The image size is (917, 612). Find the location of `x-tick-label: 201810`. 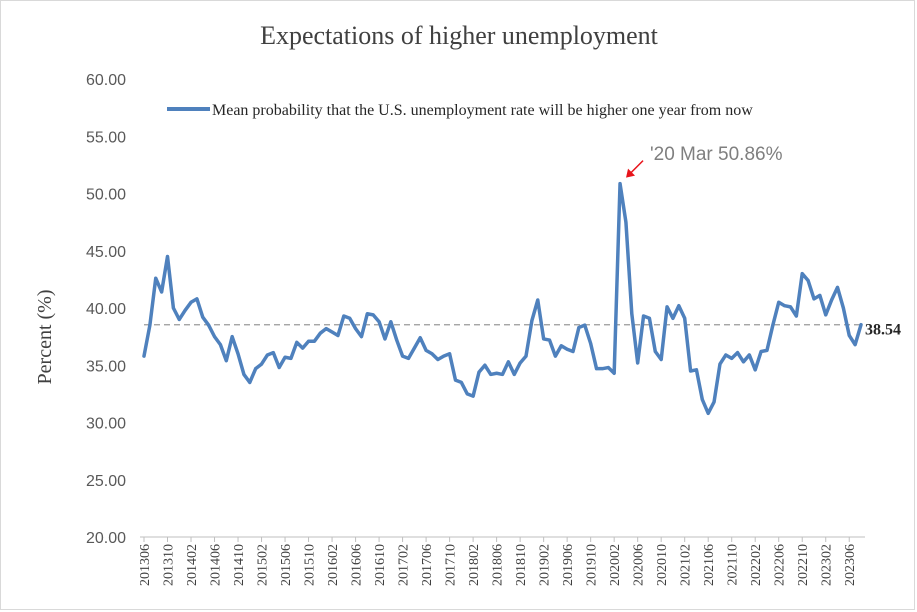

x-tick-label: 201810 is located at coordinates (521, 565).